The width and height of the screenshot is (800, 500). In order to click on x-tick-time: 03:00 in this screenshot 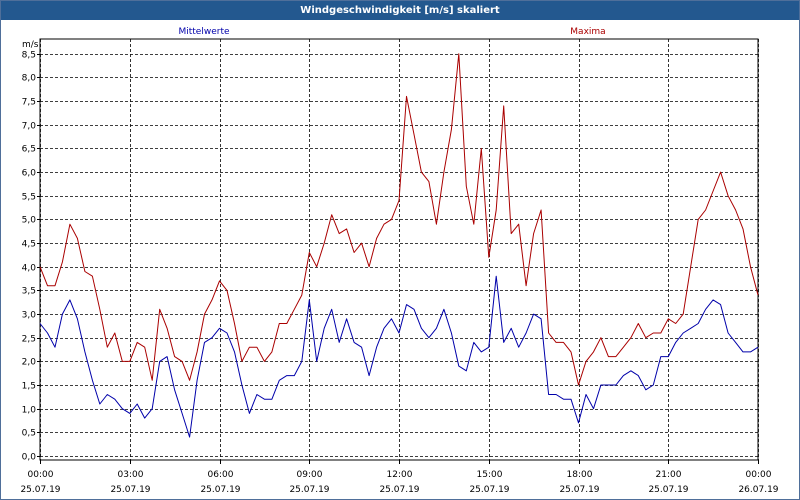, I will do `click(131, 475)`.